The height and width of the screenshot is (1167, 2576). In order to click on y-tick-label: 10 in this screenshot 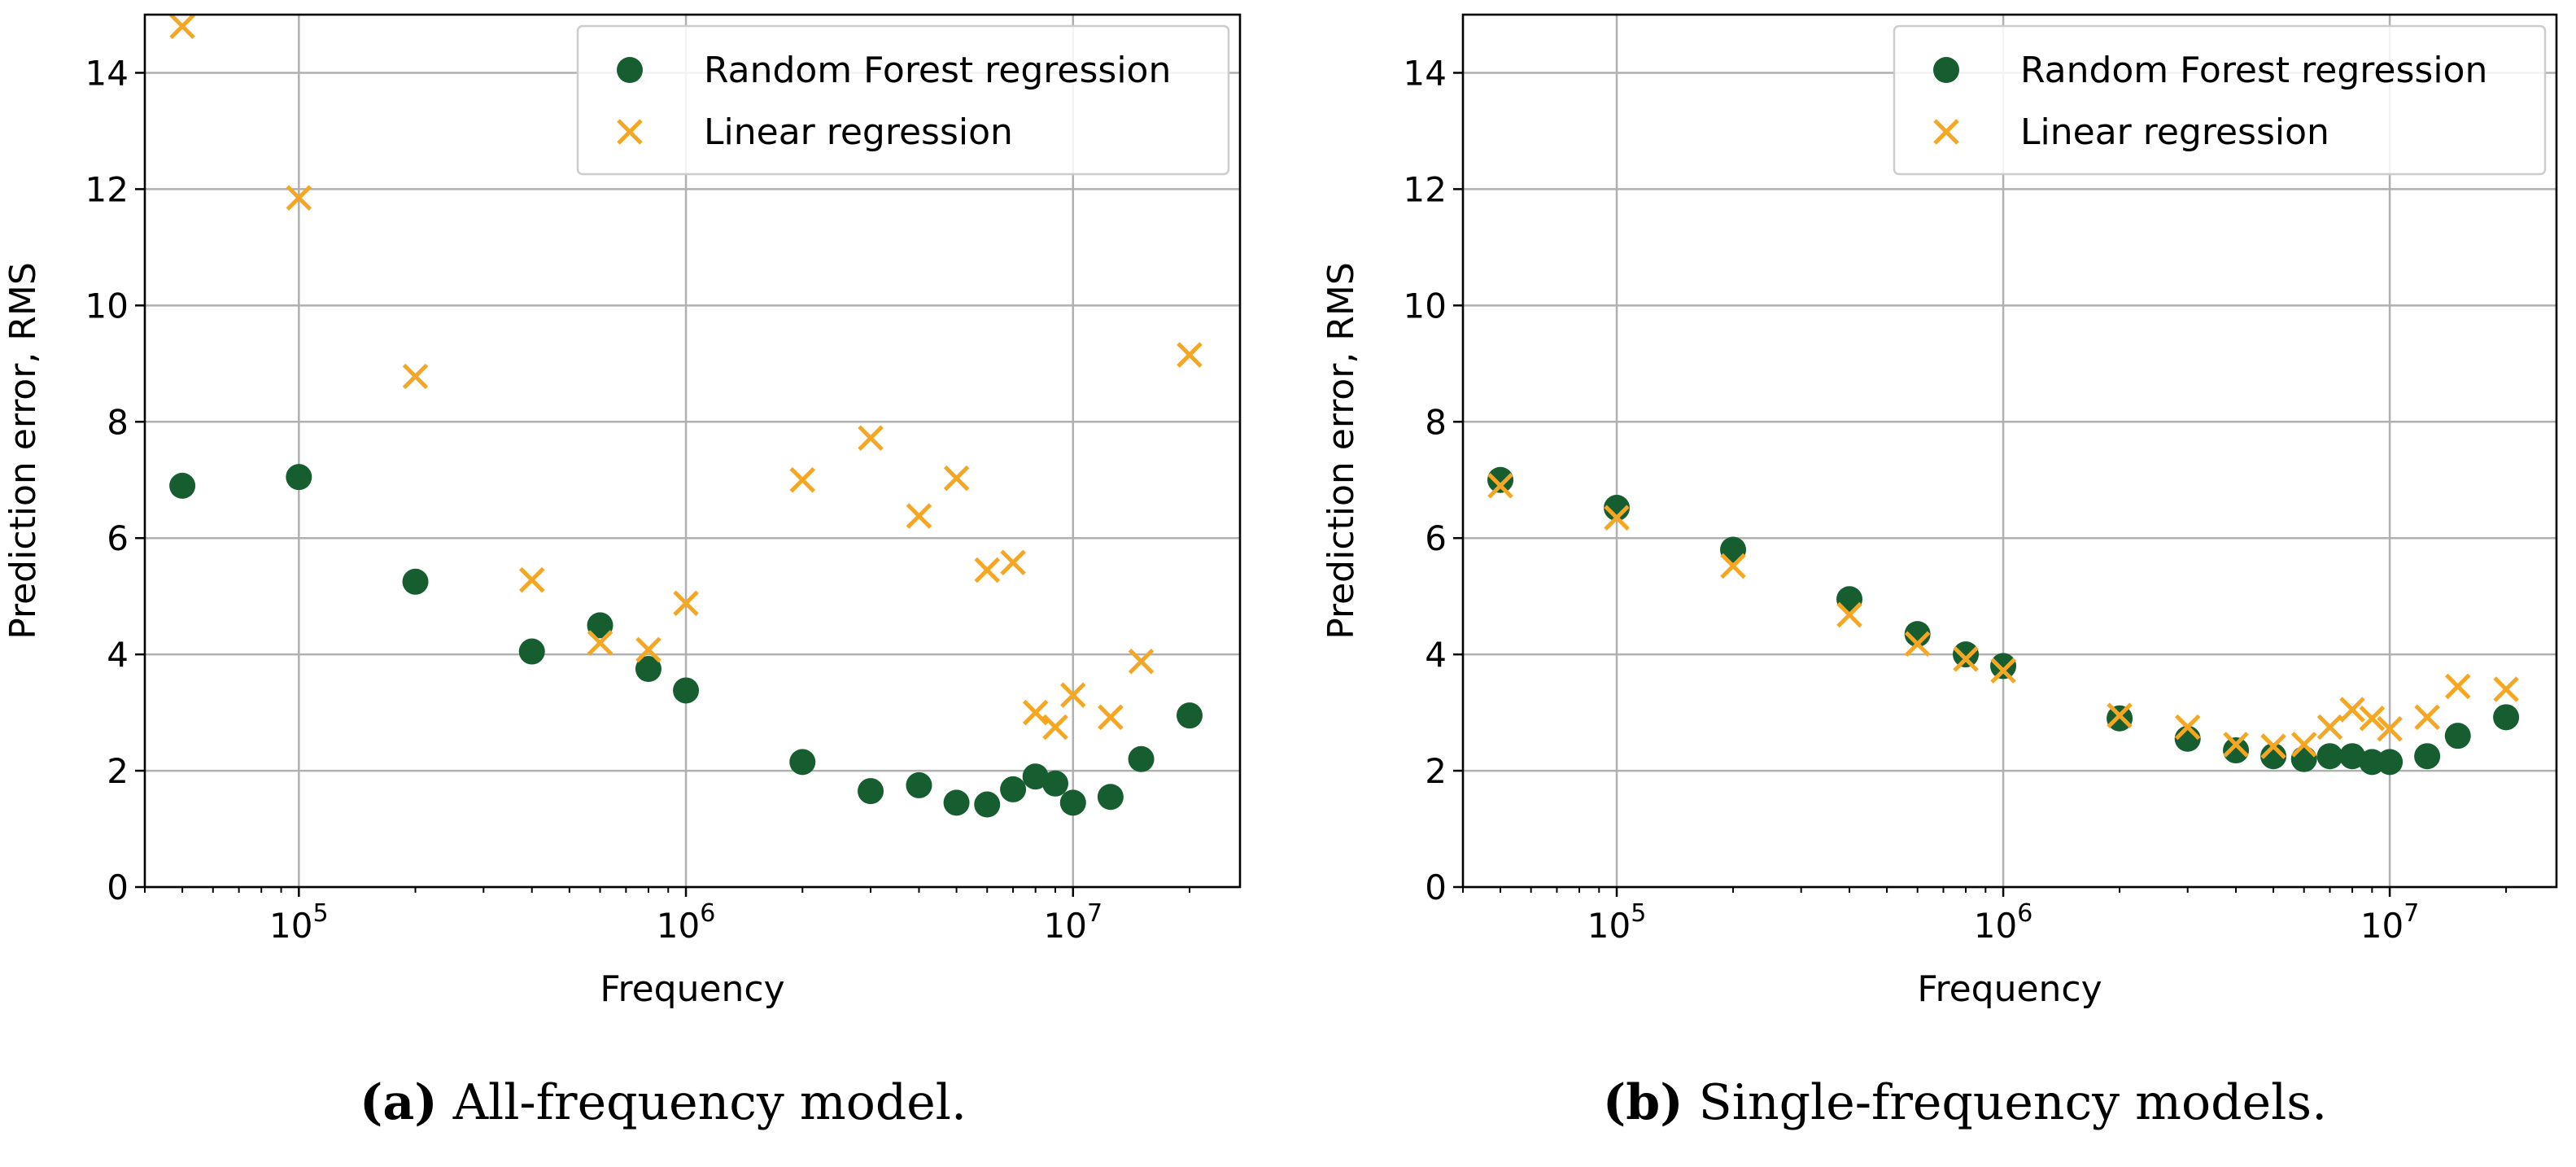, I will do `click(1425, 306)`.